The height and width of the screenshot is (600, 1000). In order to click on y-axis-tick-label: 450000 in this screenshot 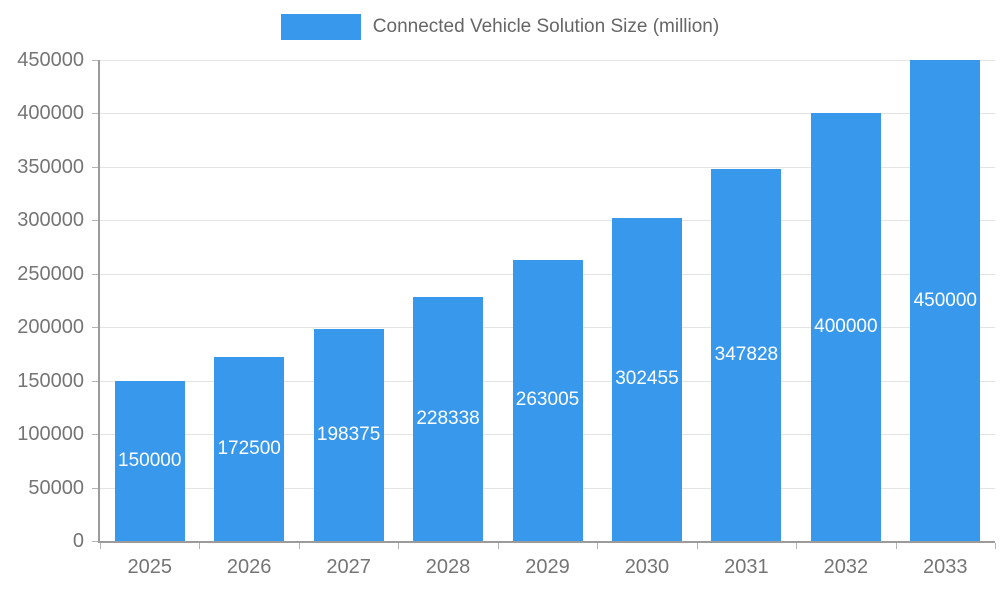, I will do `click(50, 60)`.